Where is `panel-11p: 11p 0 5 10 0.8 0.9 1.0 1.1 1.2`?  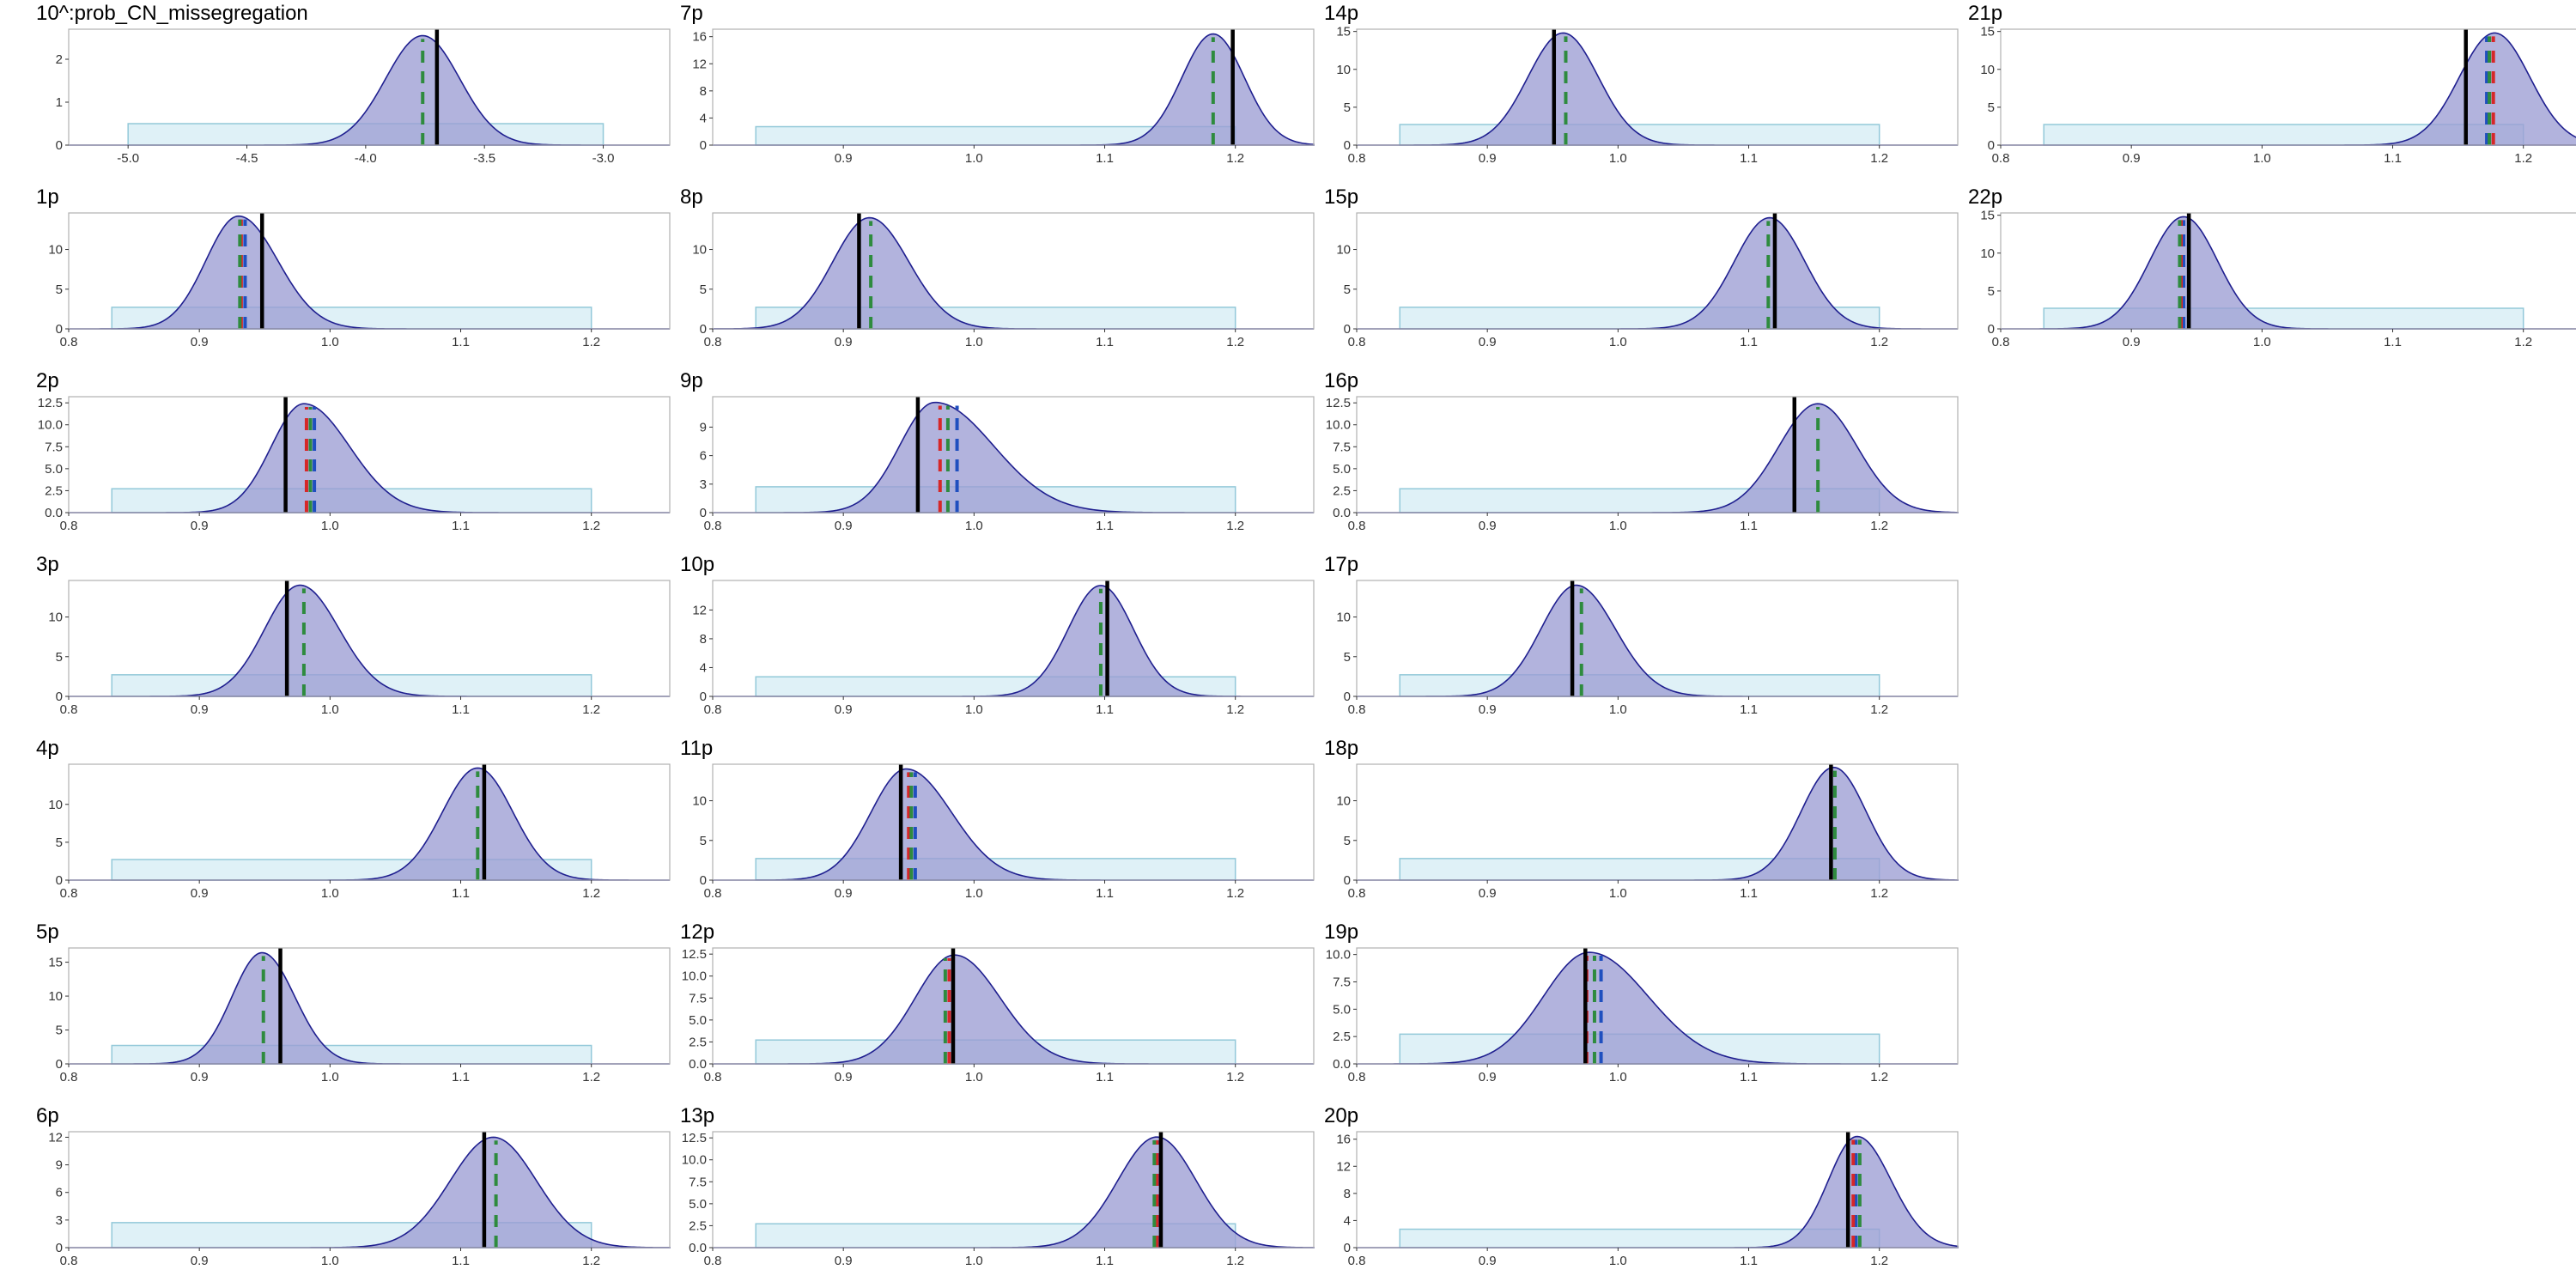
panel-11p: 11p 0 5 10 0.8 0.9 1.0 1.1 1.2 is located at coordinates (996, 825).